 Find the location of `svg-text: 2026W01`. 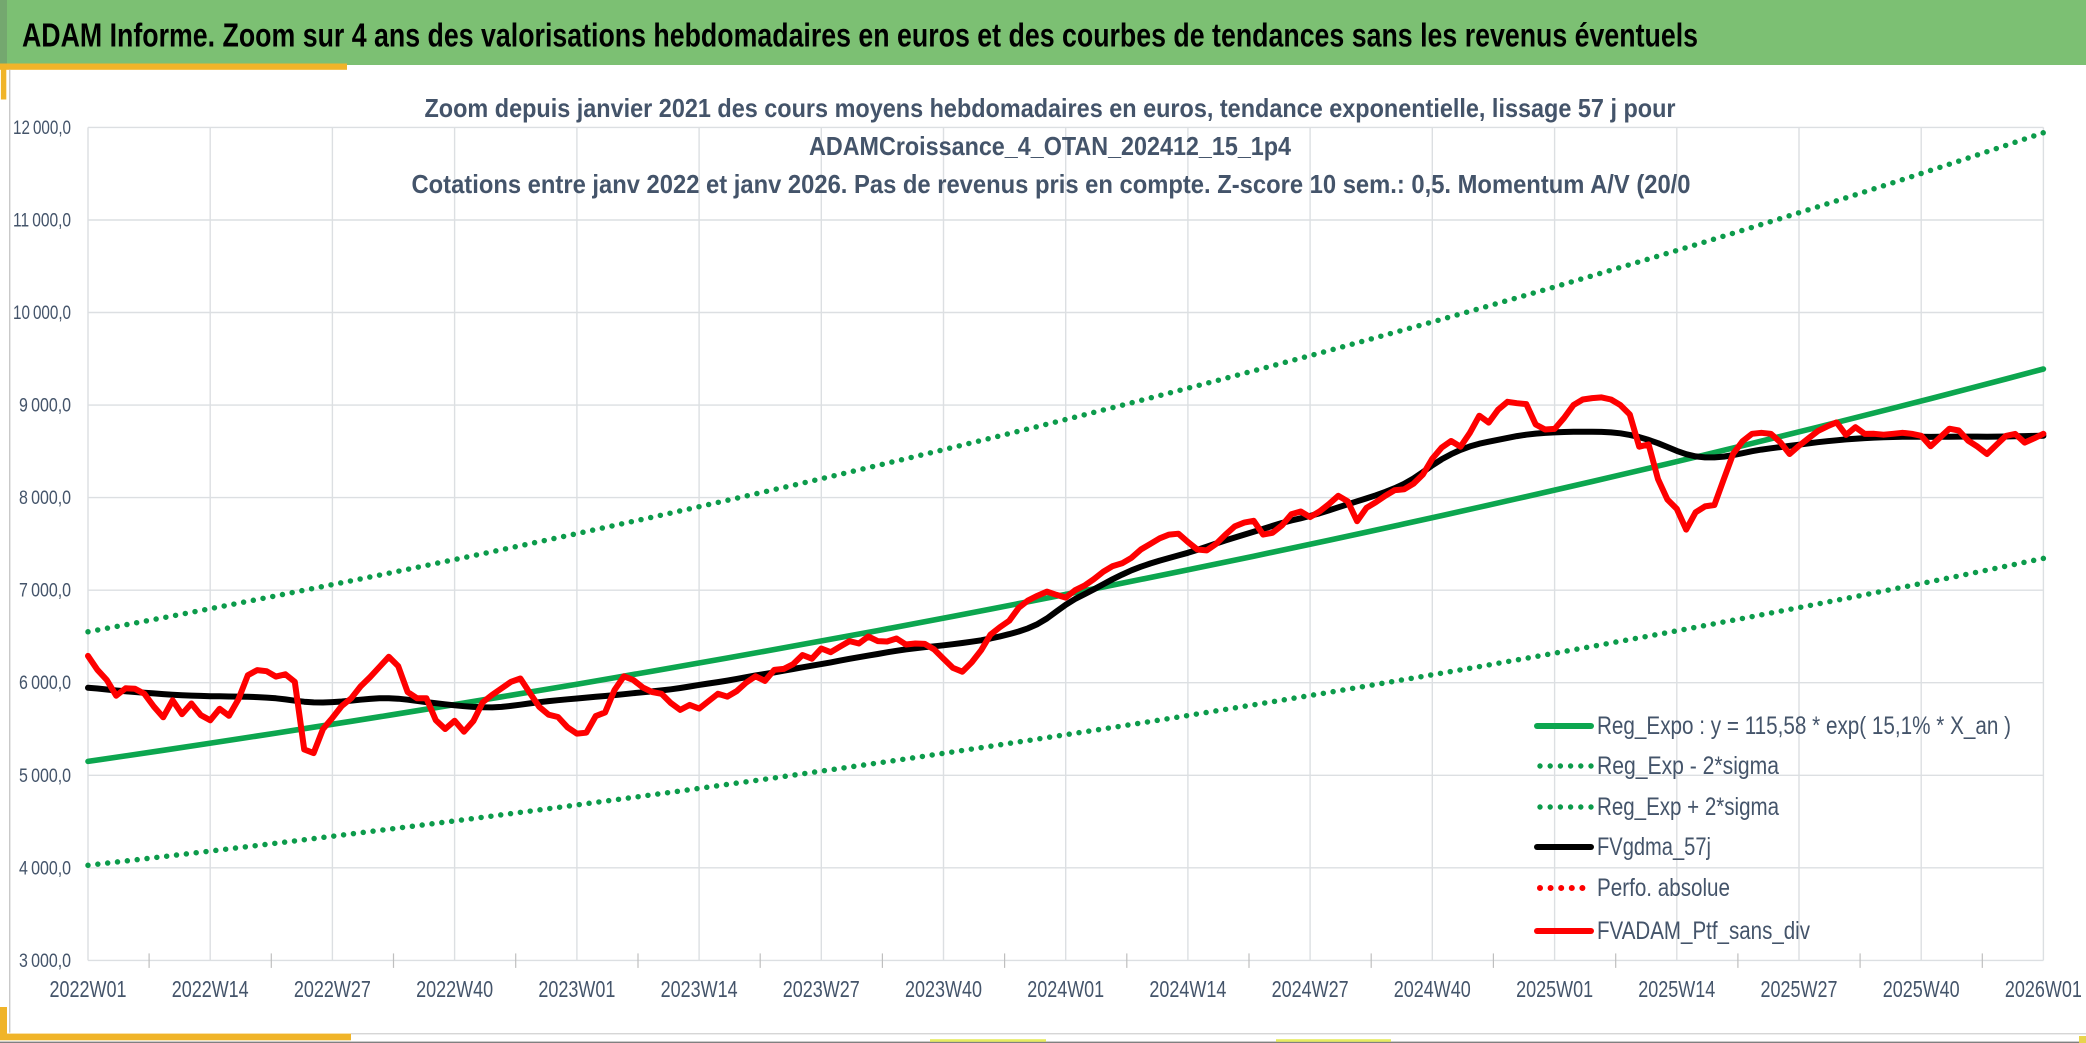

svg-text: 2026W01 is located at coordinates (2043, 989).